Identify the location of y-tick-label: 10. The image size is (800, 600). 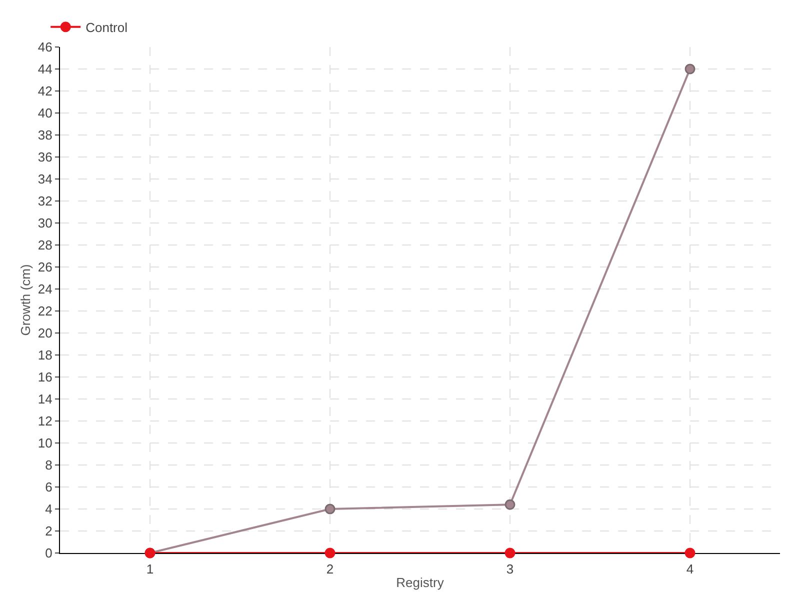
(45, 443).